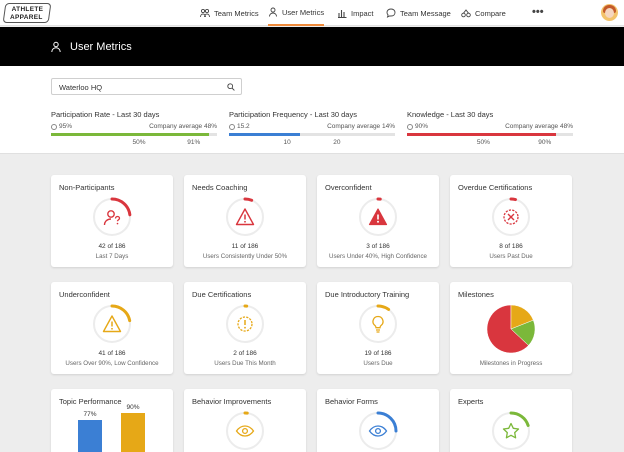  I want to click on card-subtitle: Users Due, so click(378, 363).